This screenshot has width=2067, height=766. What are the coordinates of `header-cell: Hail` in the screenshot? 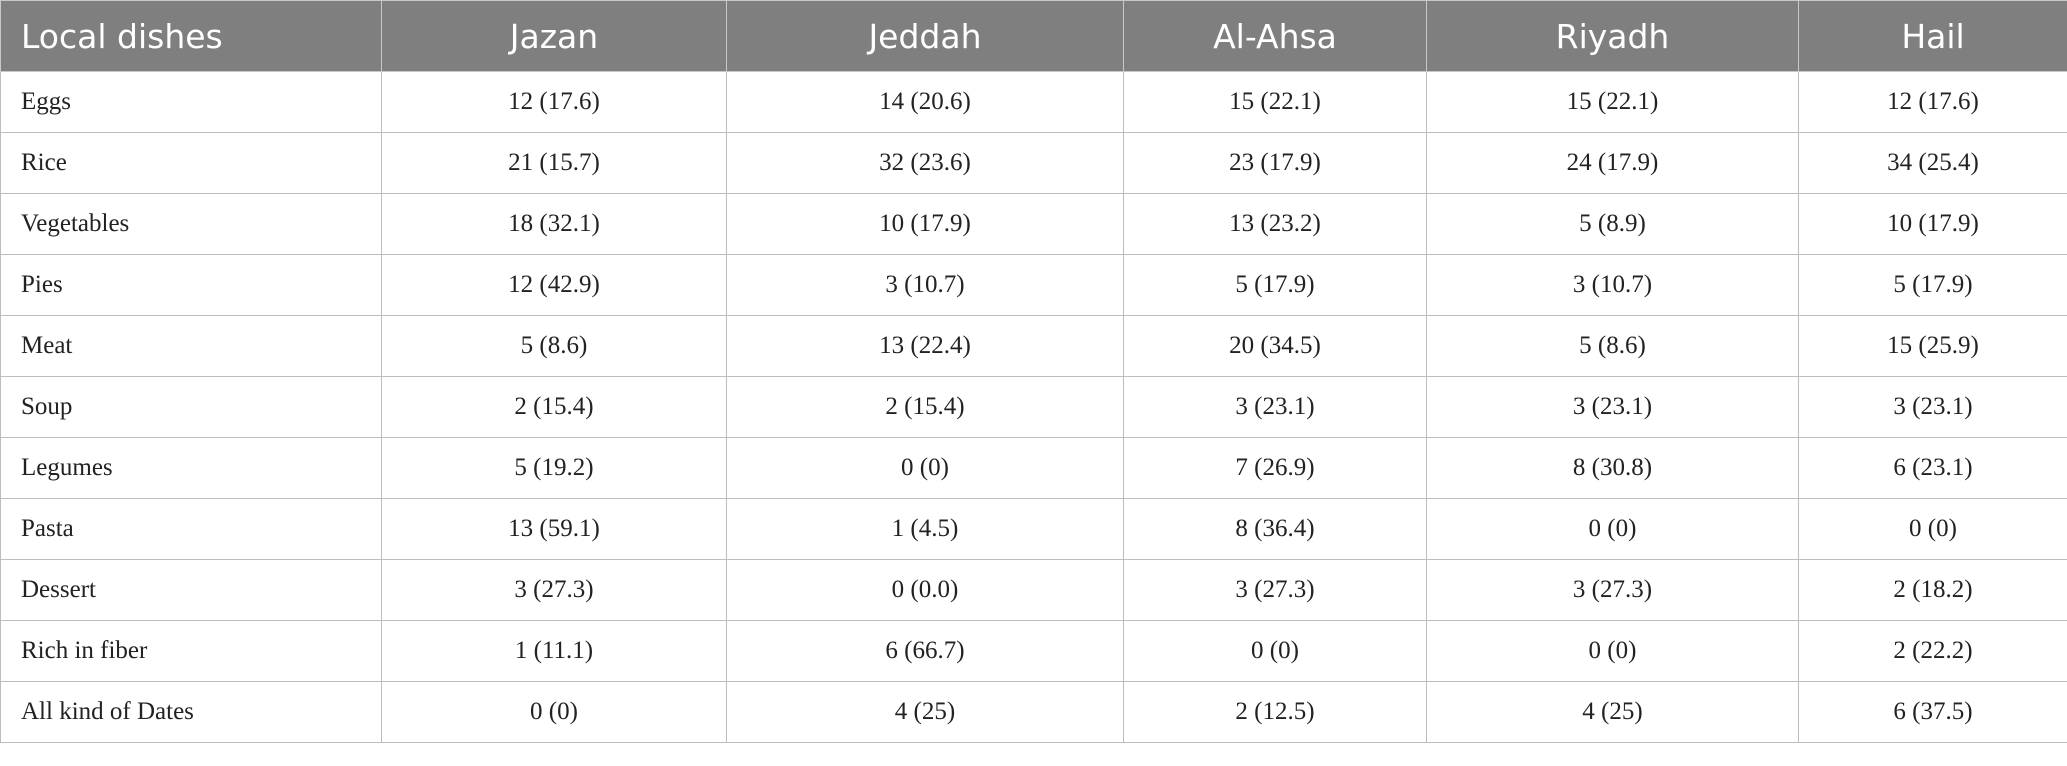 It's located at (1932, 36).